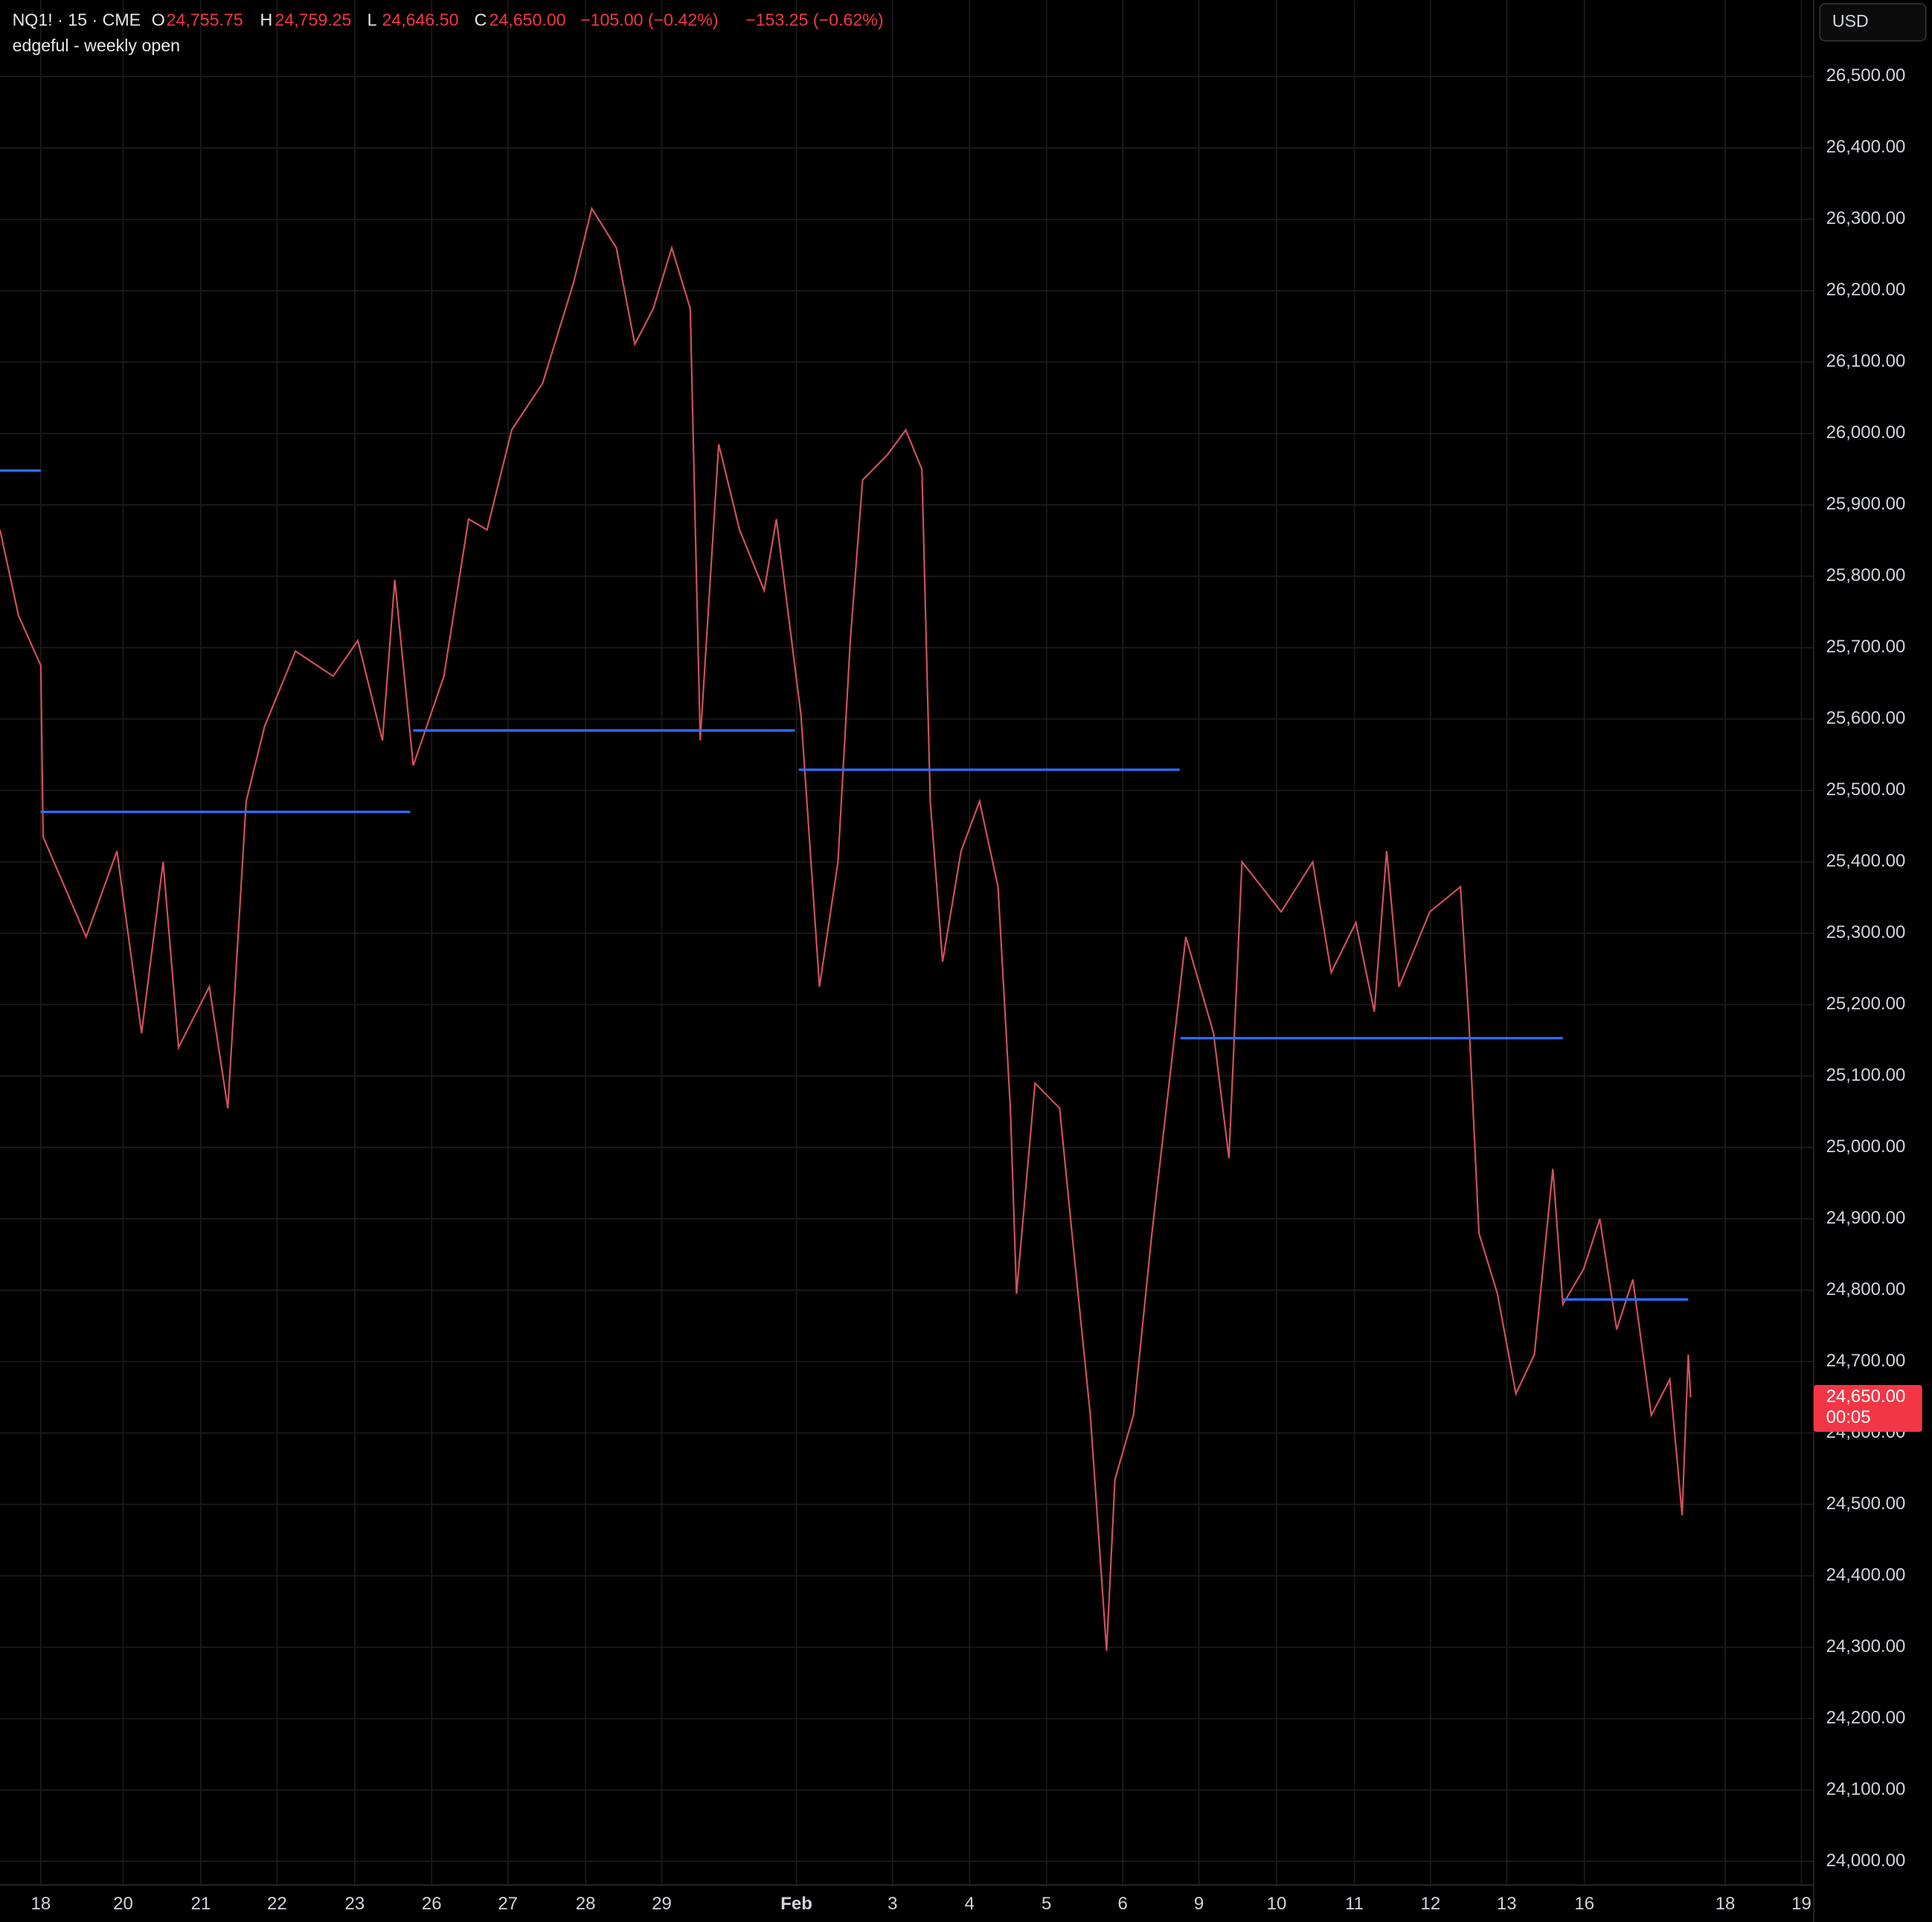 The image size is (1932, 1922). I want to click on y-tick-label: 24,700.00, so click(1866, 1361).